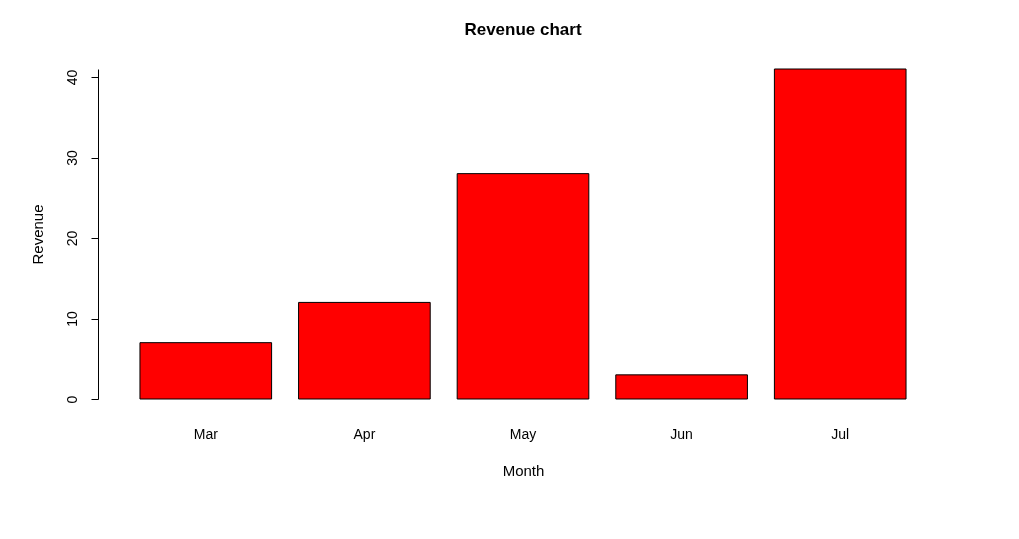 The image size is (1019, 539). Describe the element at coordinates (206, 433) in the screenshot. I see `x-tick-label: Mar` at that location.